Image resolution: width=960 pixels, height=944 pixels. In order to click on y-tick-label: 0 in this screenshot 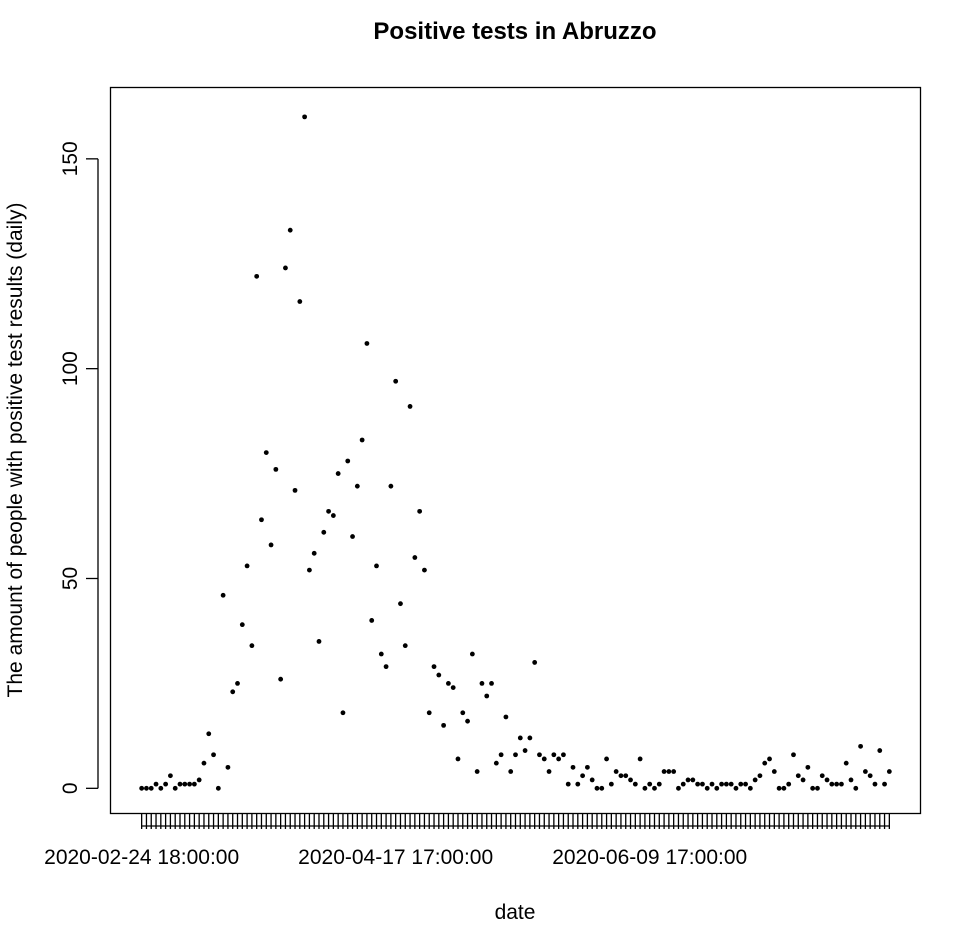, I will do `click(70, 788)`.